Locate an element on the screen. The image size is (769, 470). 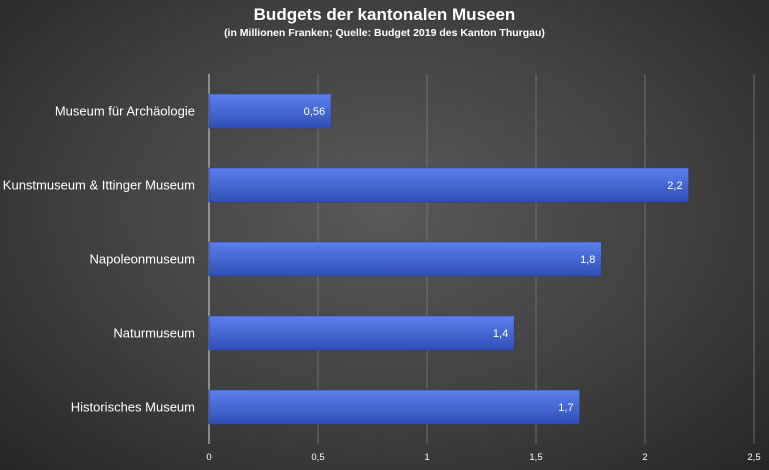
x-tick-label: 1 is located at coordinates (426, 457).